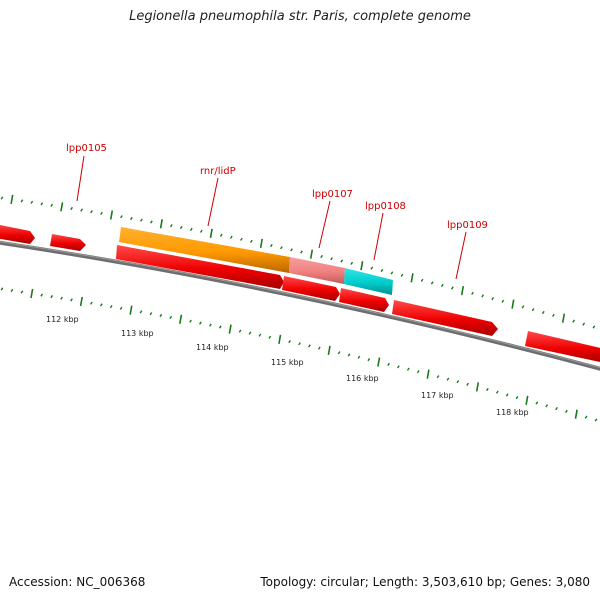 The width and height of the screenshot is (600, 600). I want to click on gene-label-rnr-lidP: rnr/lidP, so click(218, 171).